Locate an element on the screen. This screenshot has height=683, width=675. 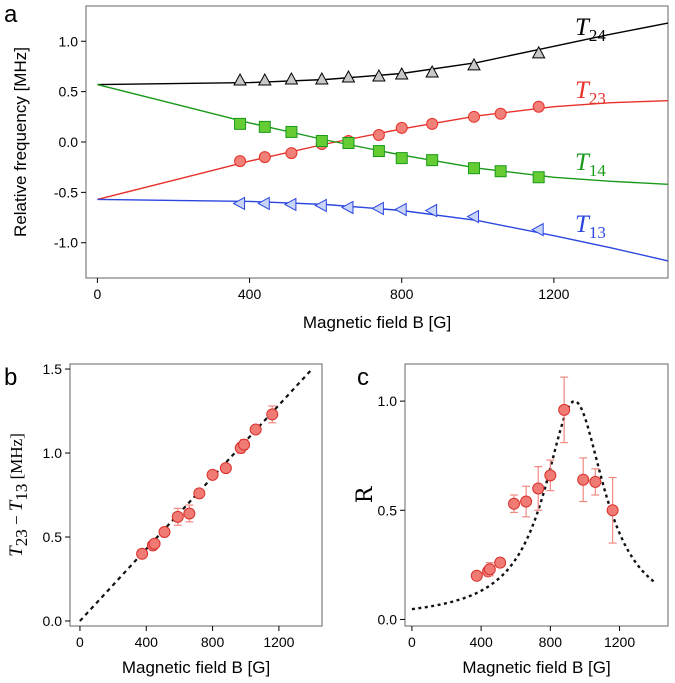
series-T14-label: T14 is located at coordinates (590, 164).